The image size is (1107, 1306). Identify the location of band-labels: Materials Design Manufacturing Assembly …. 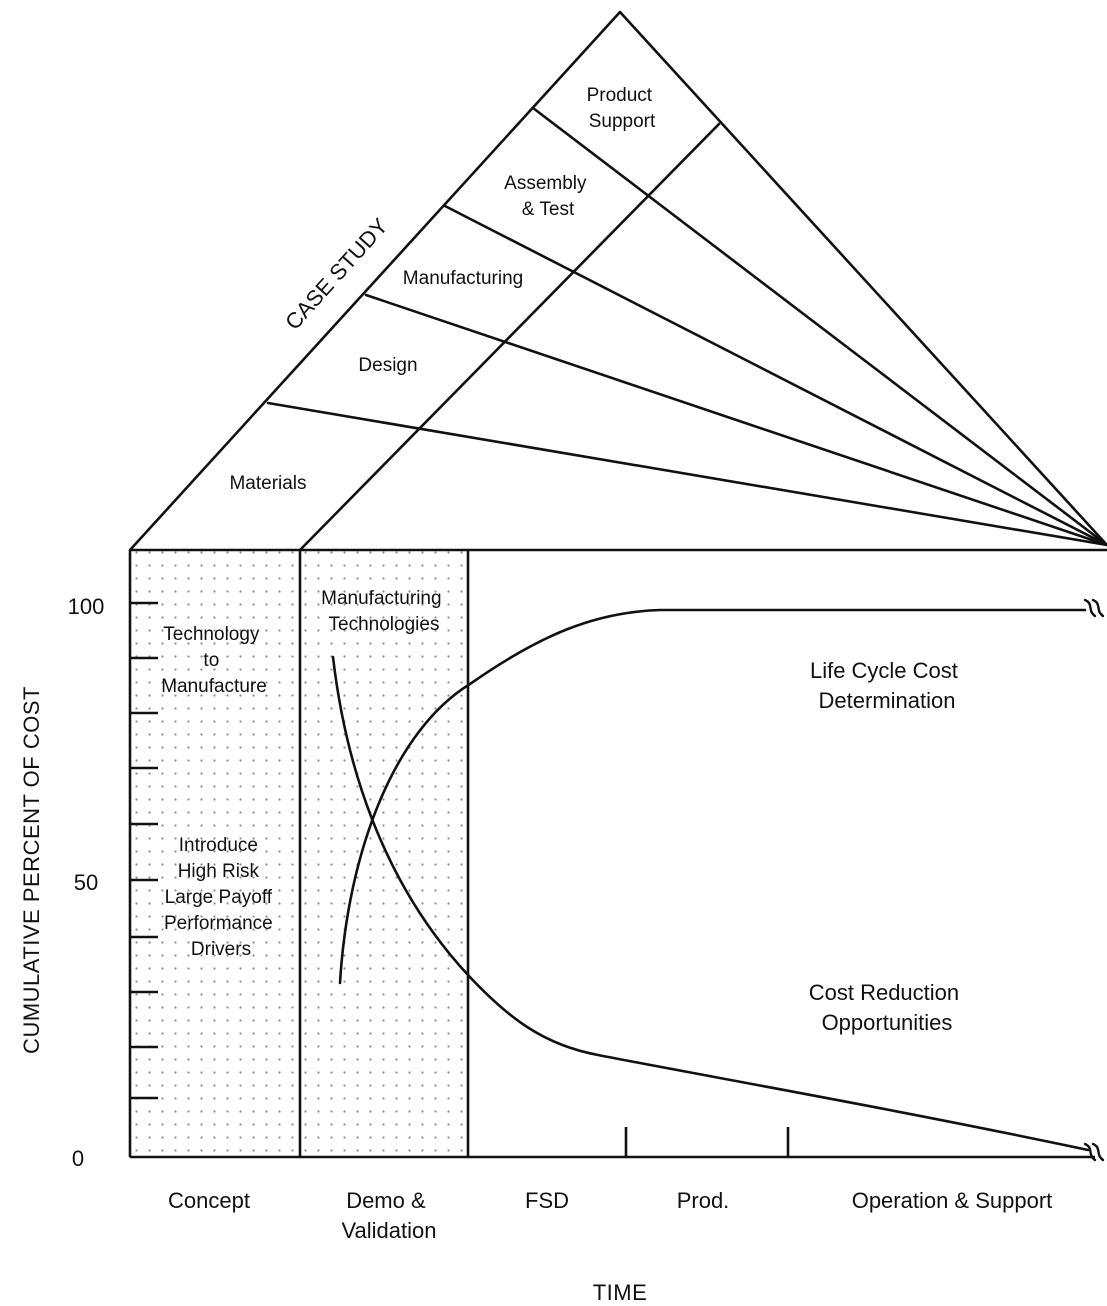
(443, 289).